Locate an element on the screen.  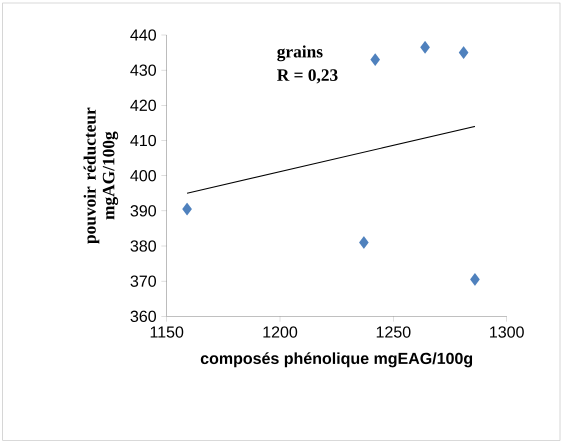
y-tick-label: 390 is located at coordinates (143, 210).